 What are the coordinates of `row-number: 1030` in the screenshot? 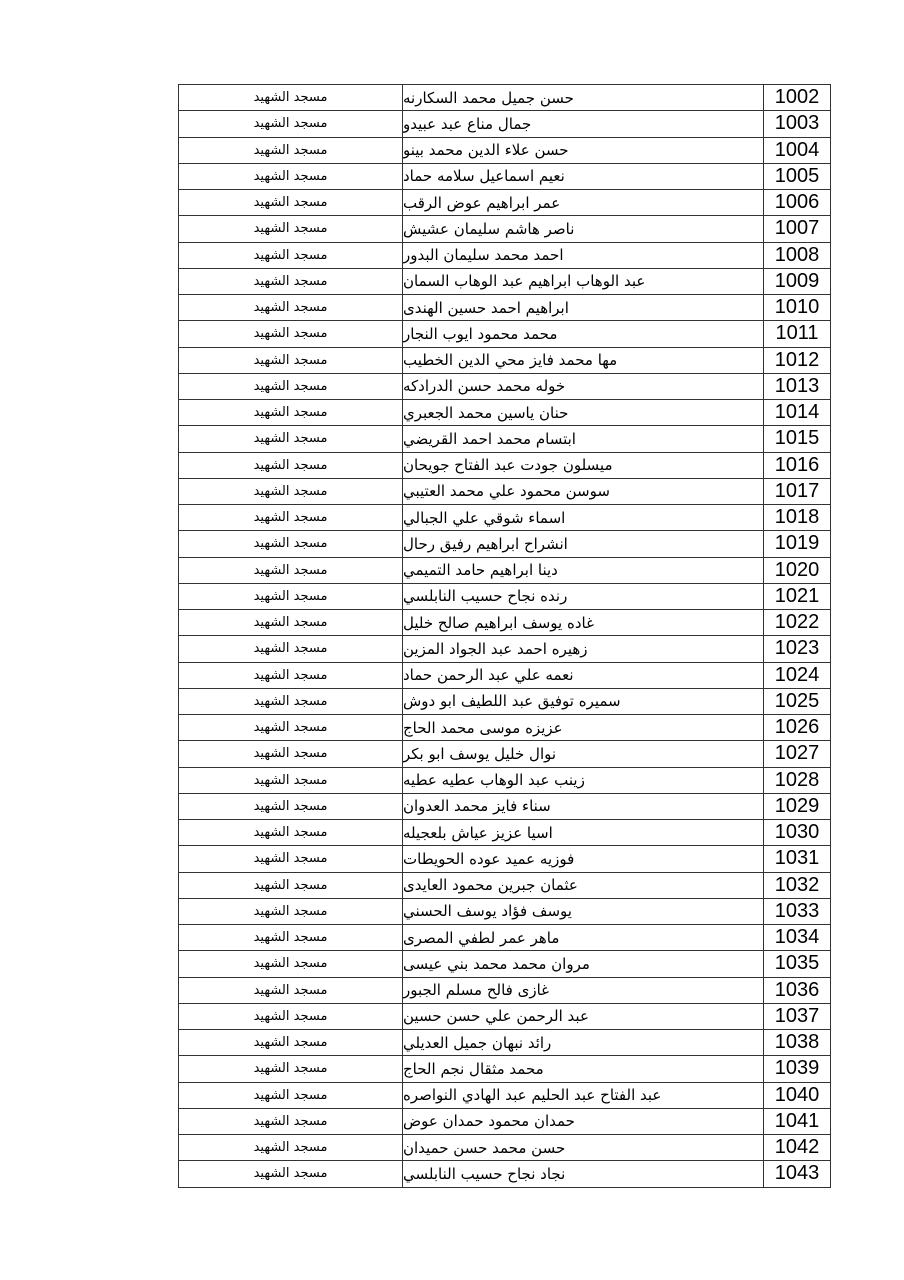 It's located at (797, 833).